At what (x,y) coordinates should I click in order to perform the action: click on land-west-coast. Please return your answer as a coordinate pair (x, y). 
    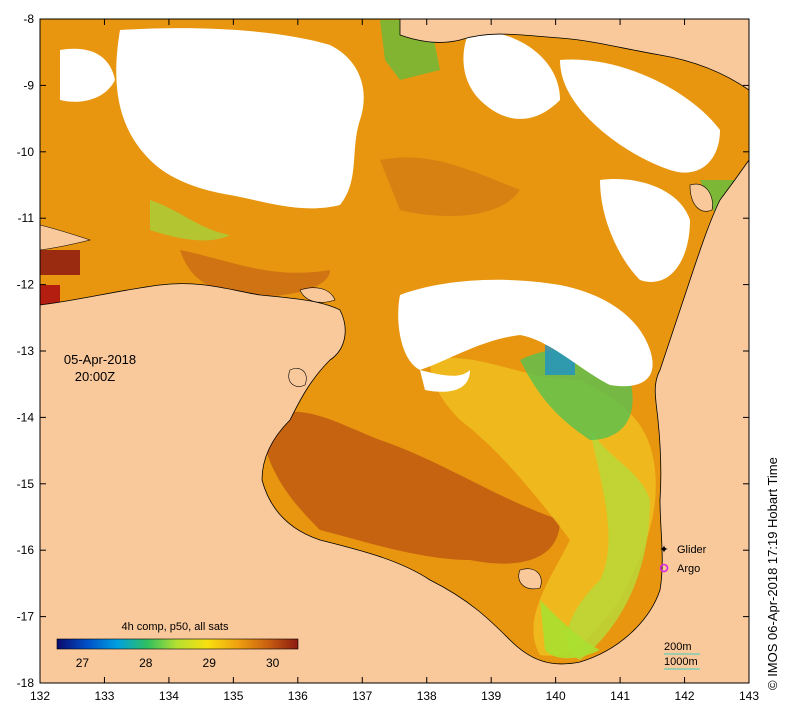
    Looking at the image, I should click on (66, 237).